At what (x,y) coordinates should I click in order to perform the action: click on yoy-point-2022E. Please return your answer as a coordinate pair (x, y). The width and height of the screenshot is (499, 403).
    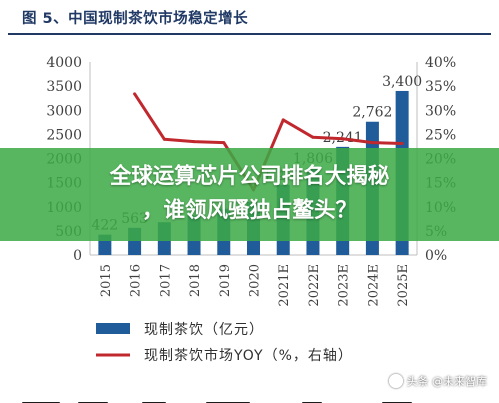
    Looking at the image, I should click on (313, 137).